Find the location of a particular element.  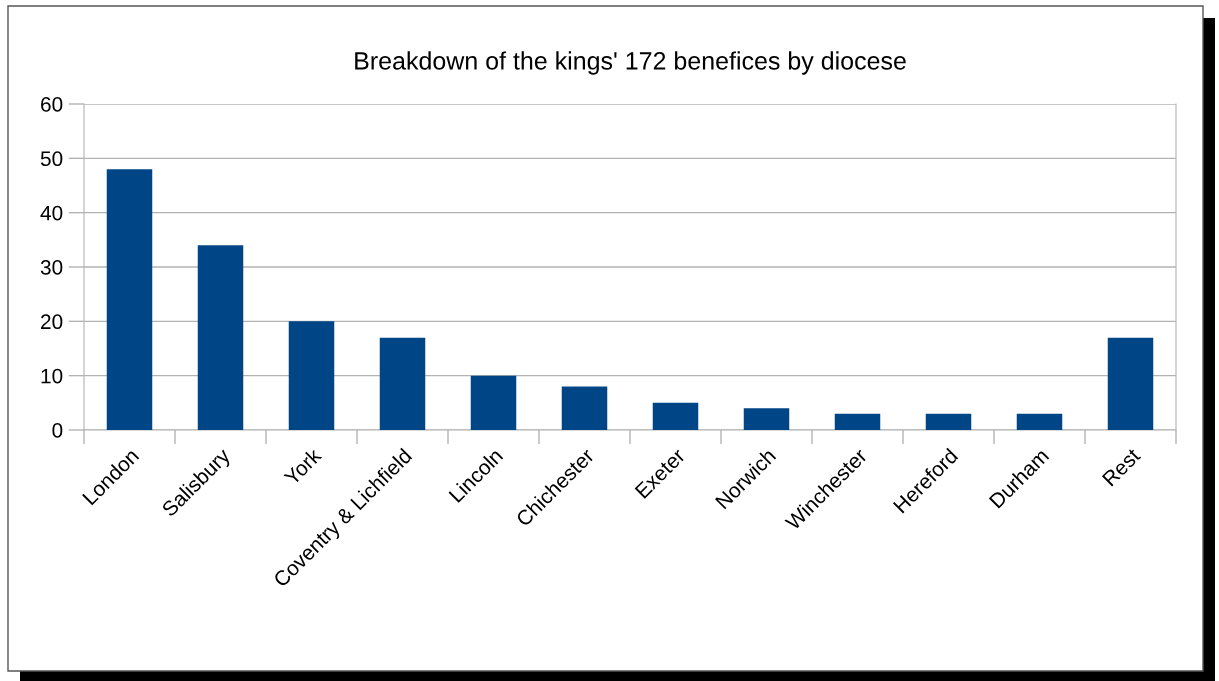

y-tick-label: 10 is located at coordinates (52, 376).